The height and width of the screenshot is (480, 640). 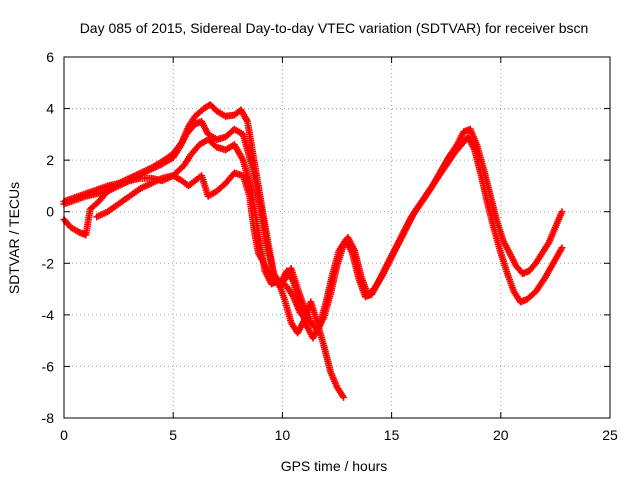 What do you see at coordinates (50, 212) in the screenshot?
I see `y-tick-label: 0` at bounding box center [50, 212].